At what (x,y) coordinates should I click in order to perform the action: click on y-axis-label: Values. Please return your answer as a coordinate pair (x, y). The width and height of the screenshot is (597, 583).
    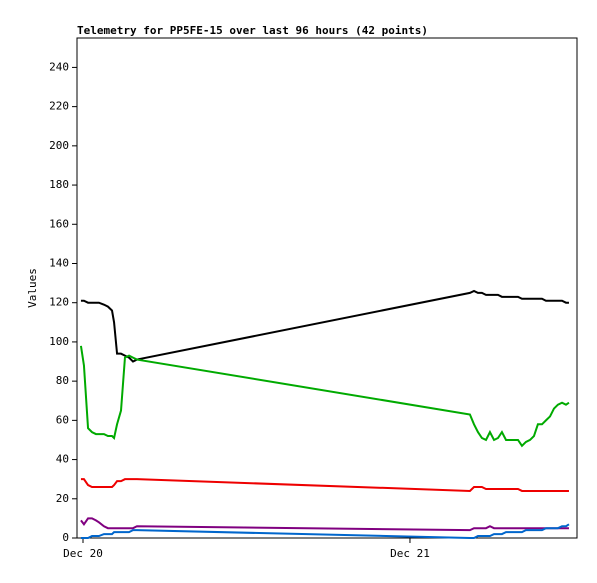
    Looking at the image, I should click on (32, 288).